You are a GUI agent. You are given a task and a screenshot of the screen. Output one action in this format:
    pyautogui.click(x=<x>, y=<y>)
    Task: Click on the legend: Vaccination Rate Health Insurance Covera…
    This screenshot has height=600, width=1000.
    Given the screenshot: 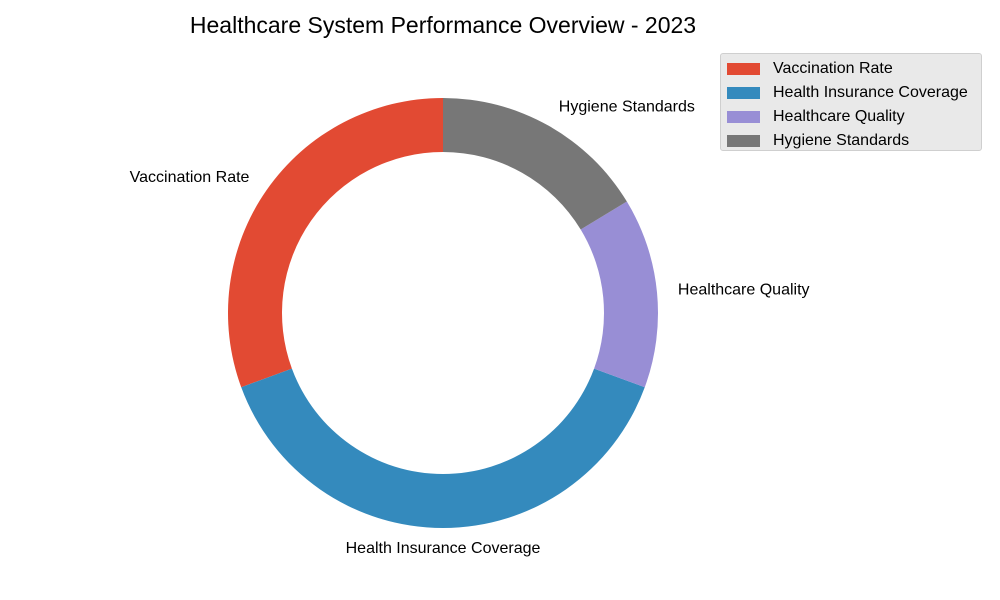 What is the action you would take?
    pyautogui.click(x=851, y=102)
    